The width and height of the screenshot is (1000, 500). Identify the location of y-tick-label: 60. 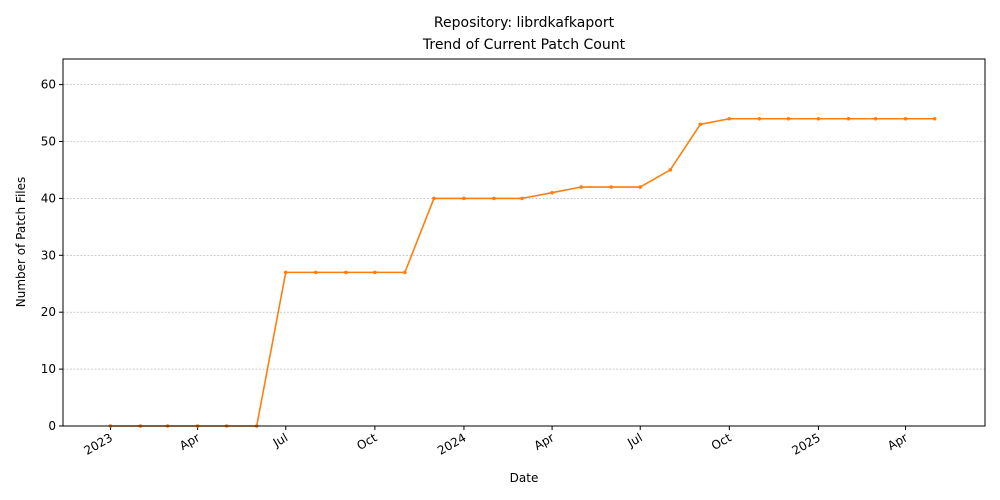
(48, 85).